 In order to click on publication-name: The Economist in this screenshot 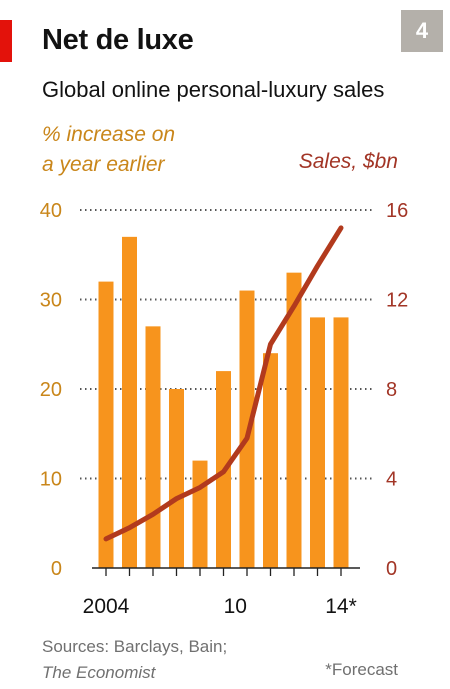, I will do `click(99, 672)`.